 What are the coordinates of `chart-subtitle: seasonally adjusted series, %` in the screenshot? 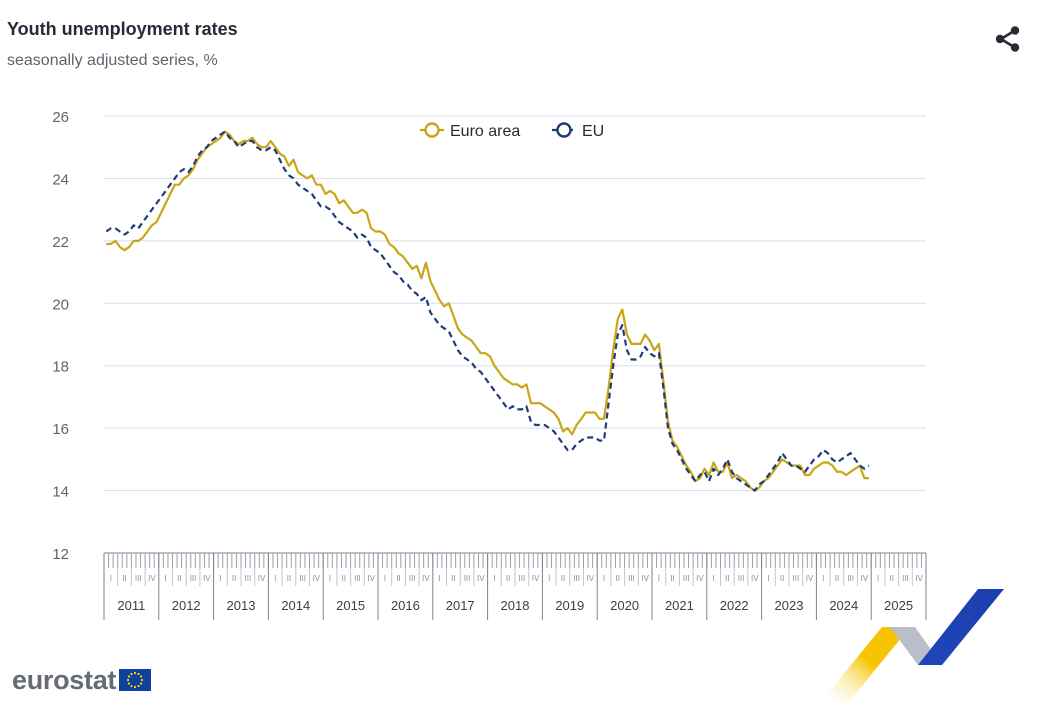 It's located at (112, 60).